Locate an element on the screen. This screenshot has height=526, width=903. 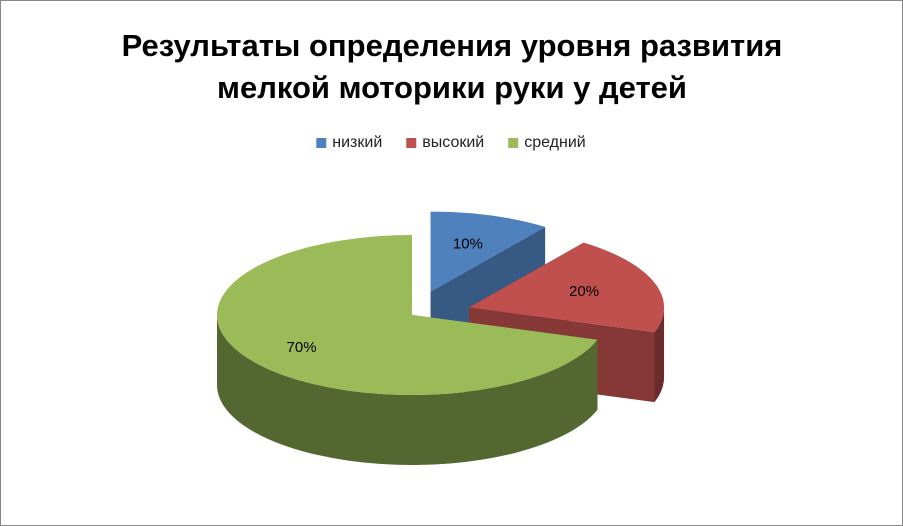
data-label: 20% is located at coordinates (584, 291).